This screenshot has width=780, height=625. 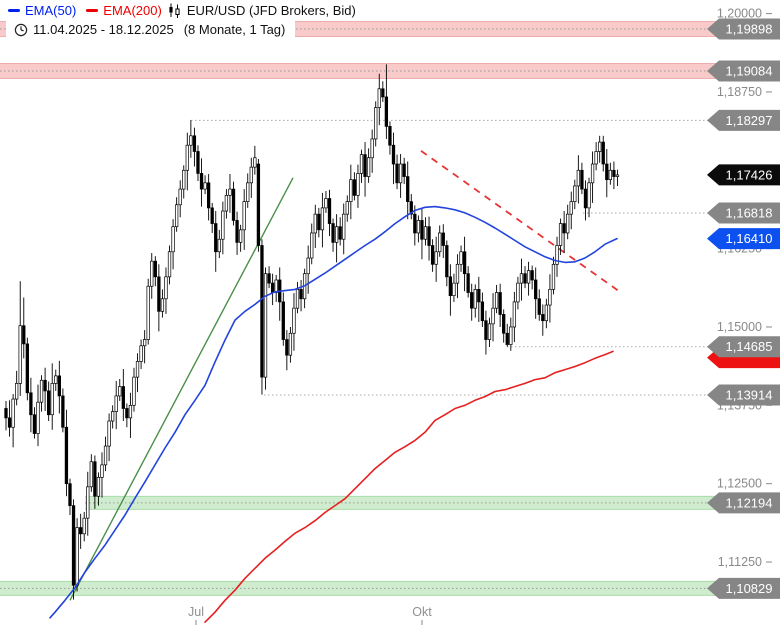 I want to click on price-tag-label: 1,14685, so click(x=749, y=346).